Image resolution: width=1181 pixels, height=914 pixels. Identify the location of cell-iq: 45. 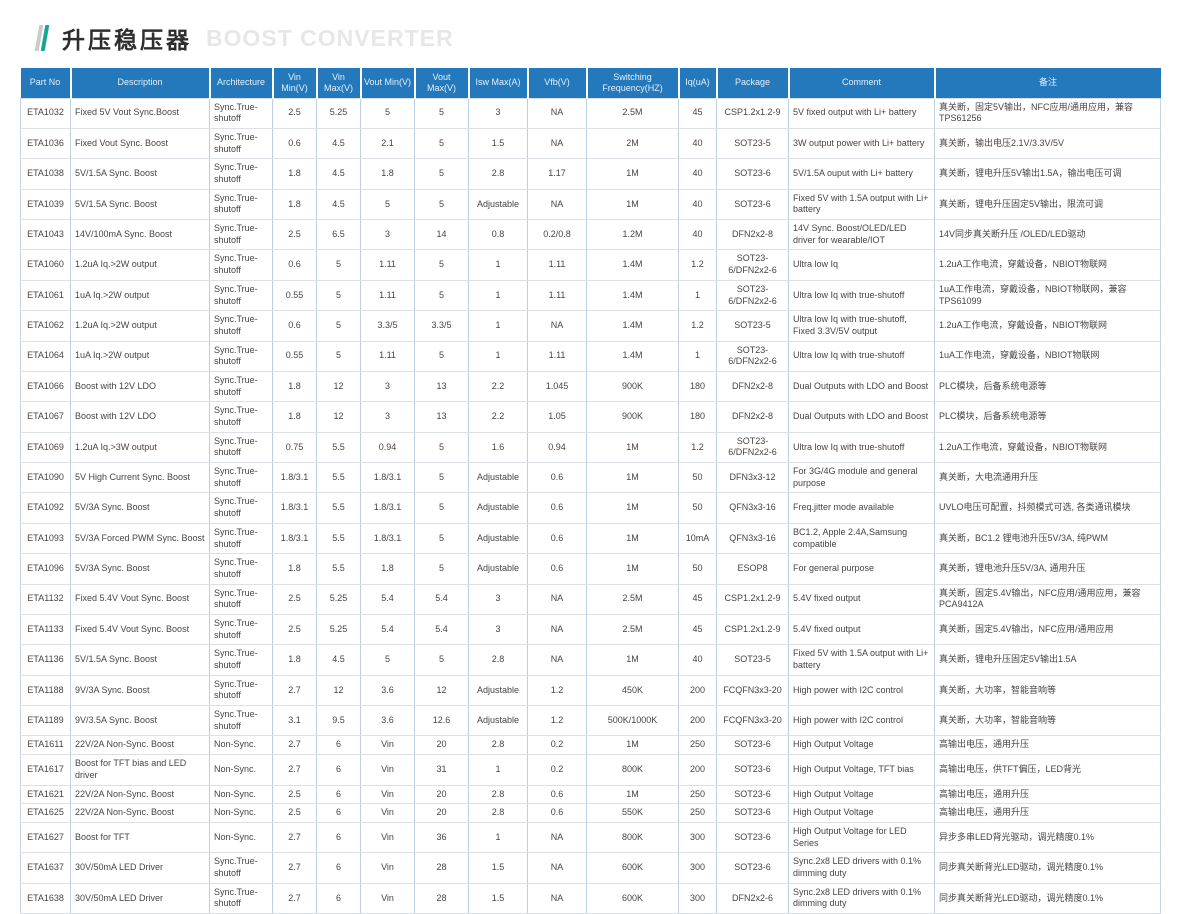
(697, 599).